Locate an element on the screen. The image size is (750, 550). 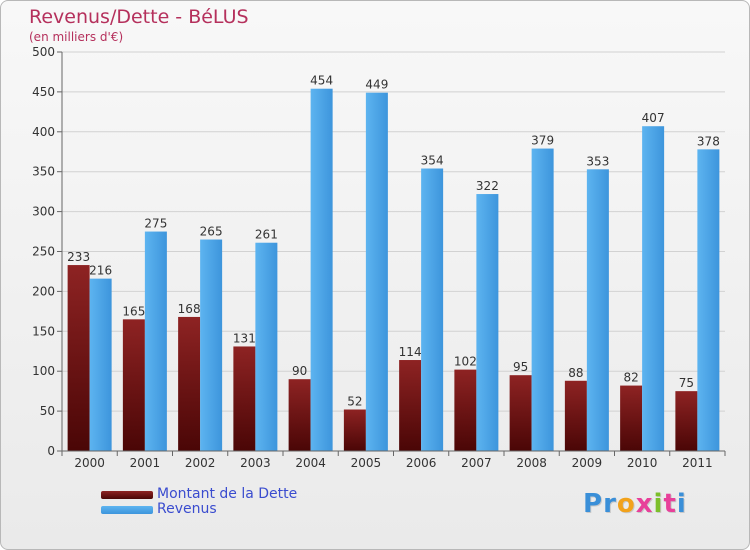
bar-debt-2005 is located at coordinates (354, 430).